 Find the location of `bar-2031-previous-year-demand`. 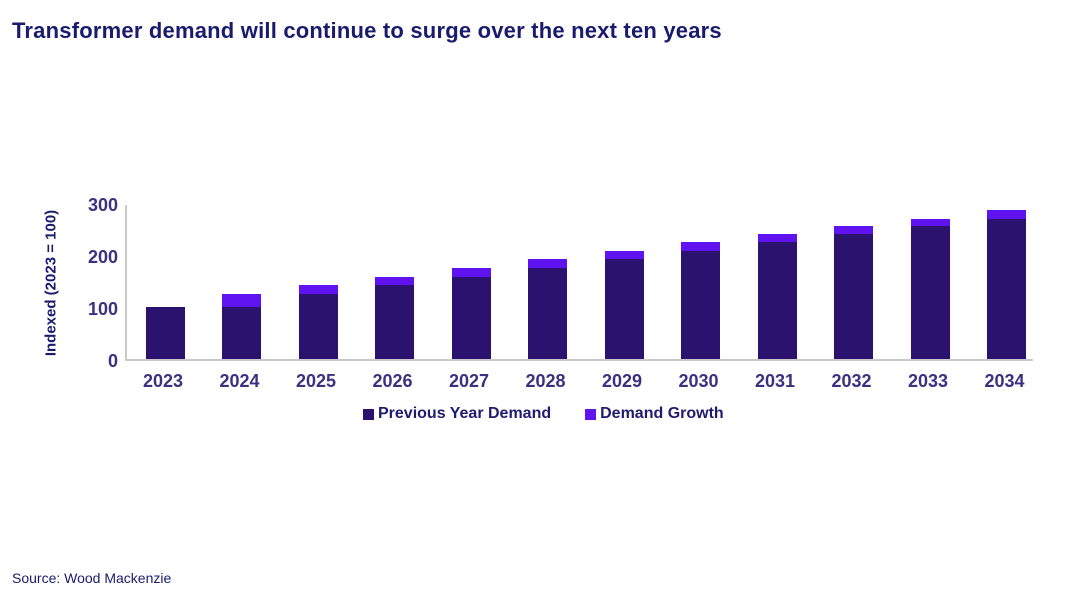

bar-2031-previous-year-demand is located at coordinates (777, 300).